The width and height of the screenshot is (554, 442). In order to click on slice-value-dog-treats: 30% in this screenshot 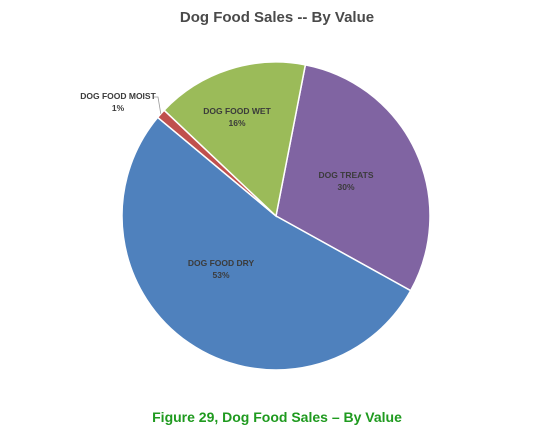, I will do `click(345, 187)`.